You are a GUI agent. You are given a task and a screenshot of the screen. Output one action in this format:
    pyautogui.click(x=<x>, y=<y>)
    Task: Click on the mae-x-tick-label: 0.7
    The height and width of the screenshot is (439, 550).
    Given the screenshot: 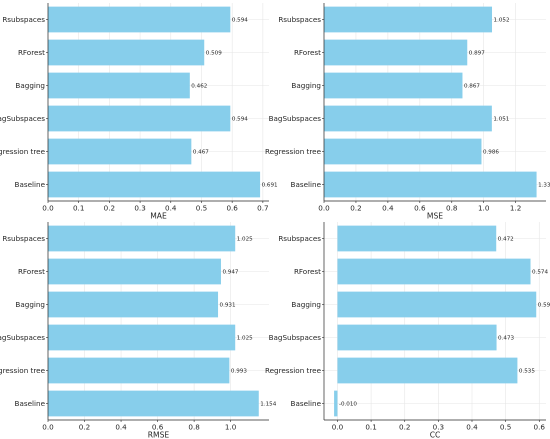 What is the action you would take?
    pyautogui.click(x=262, y=208)
    